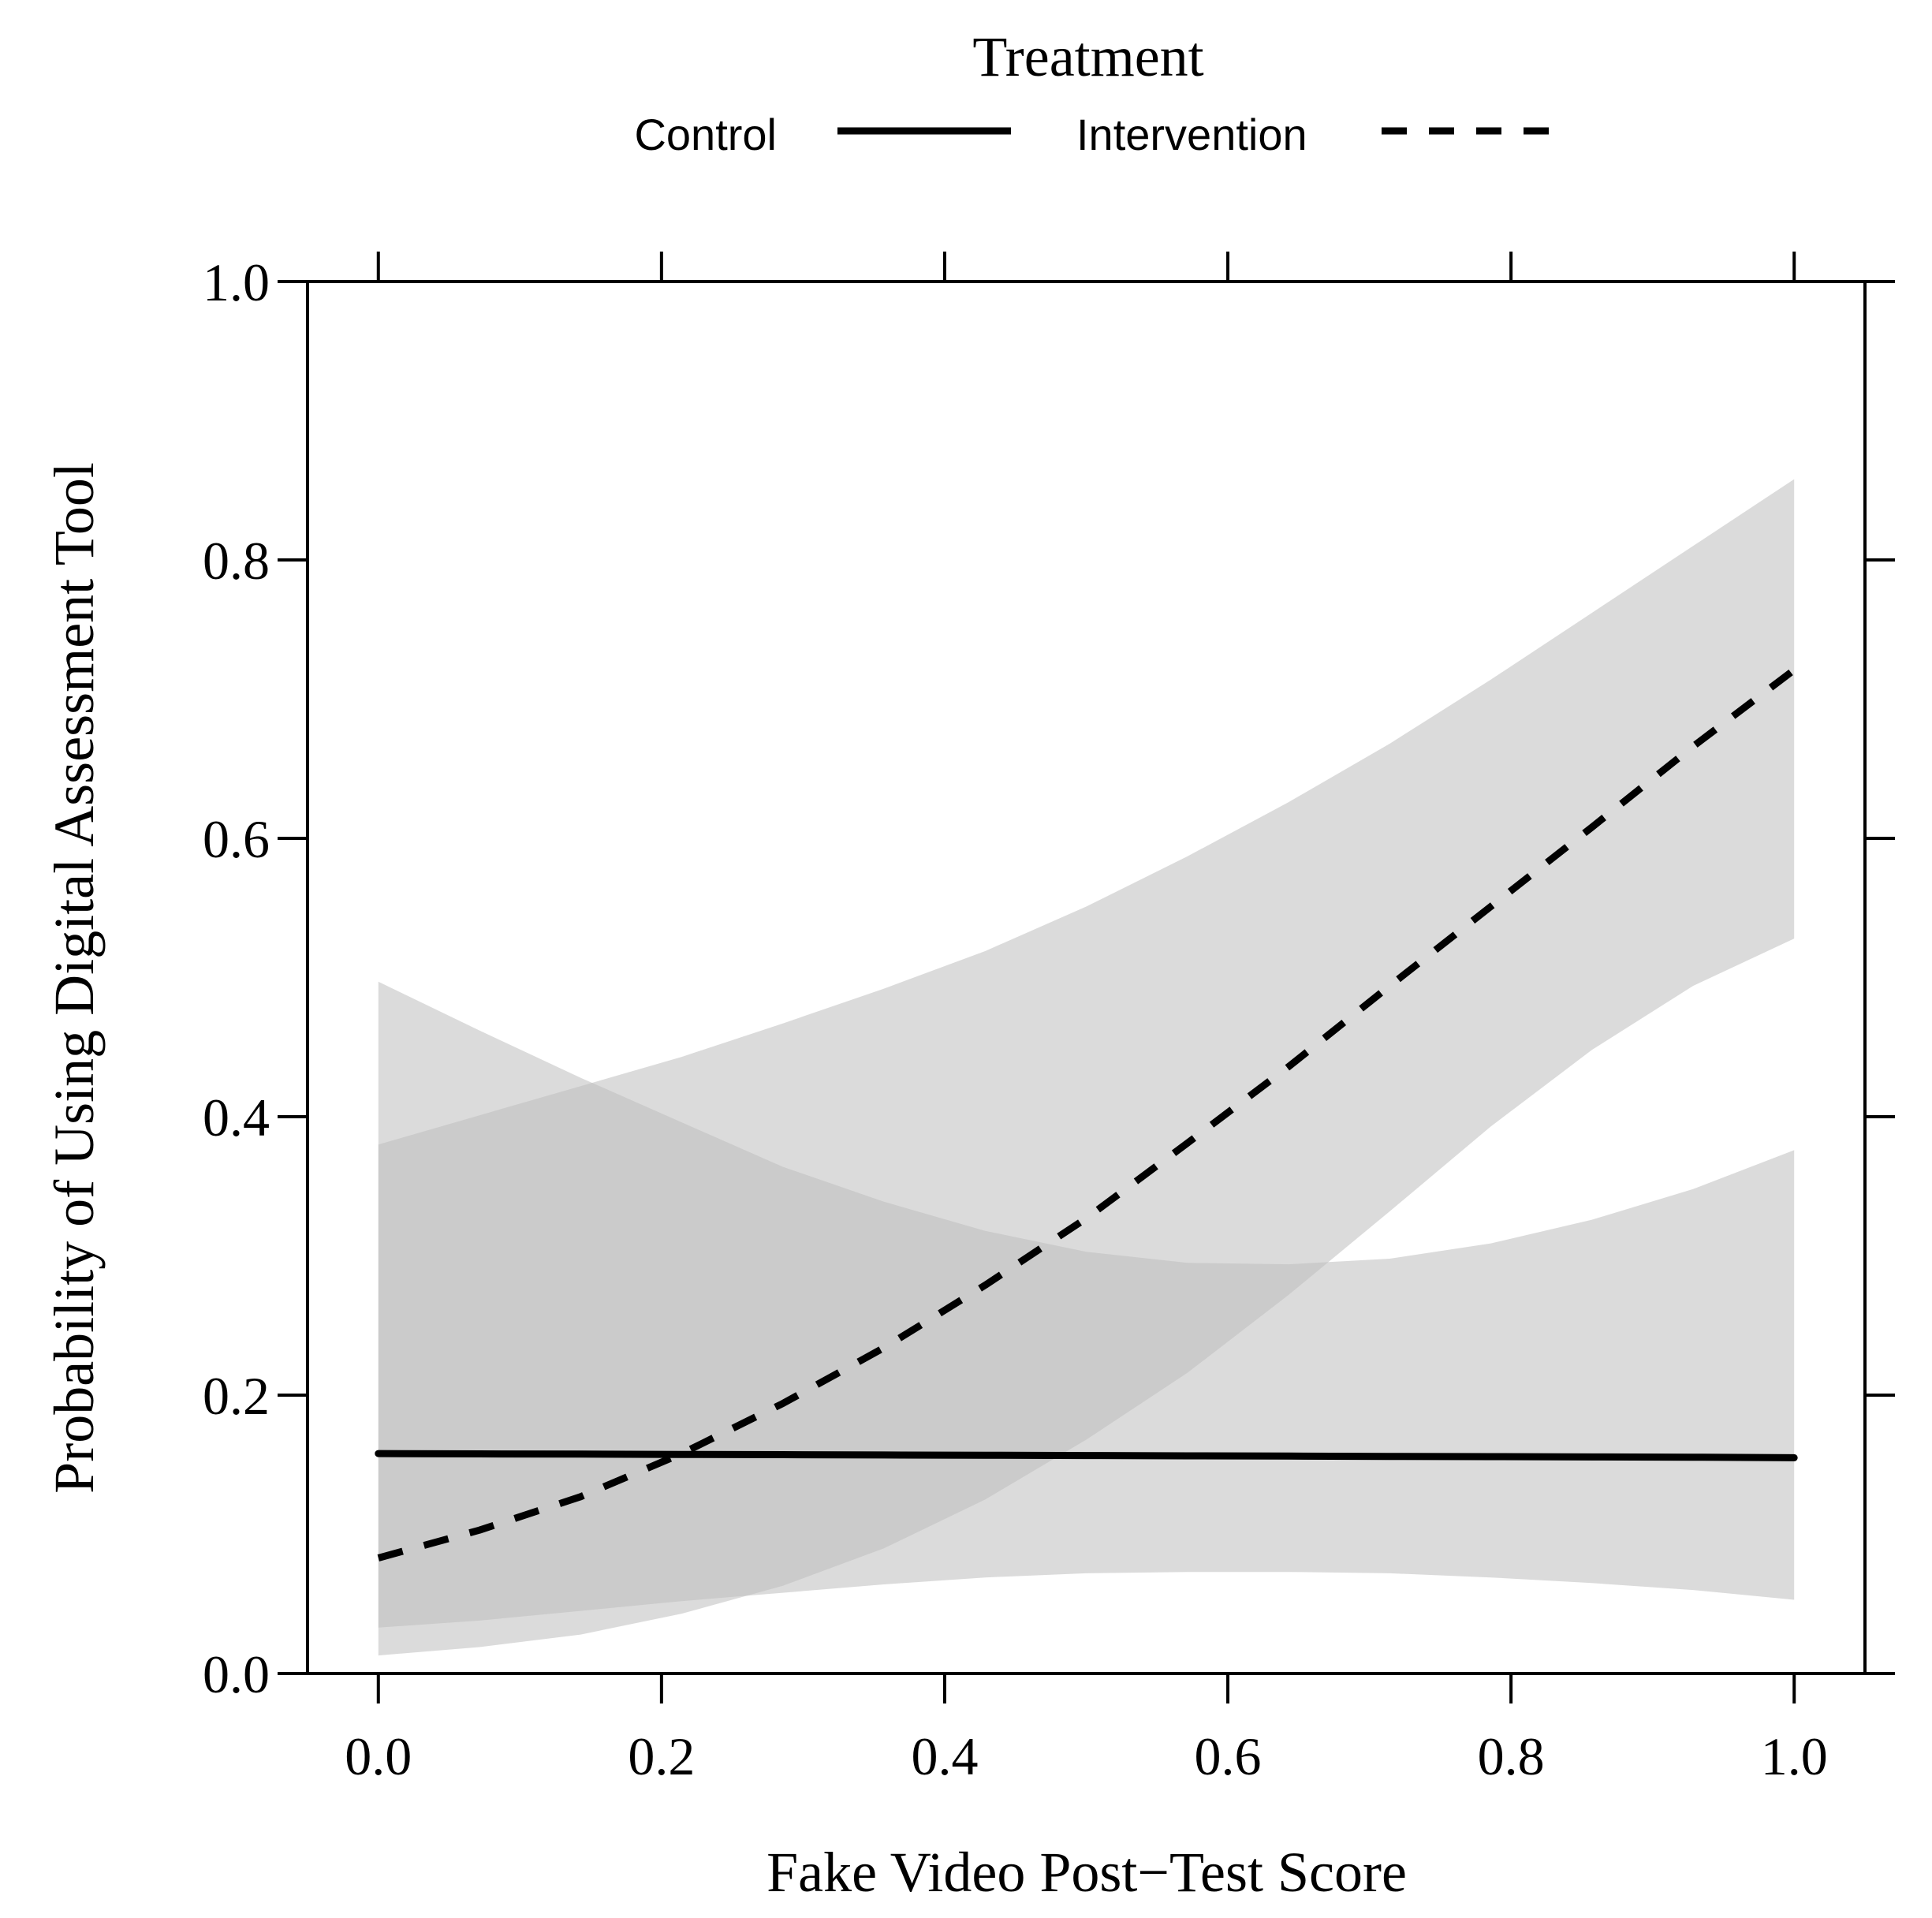  I want to click on y-tick-label: 0.4, so click(236, 1117).